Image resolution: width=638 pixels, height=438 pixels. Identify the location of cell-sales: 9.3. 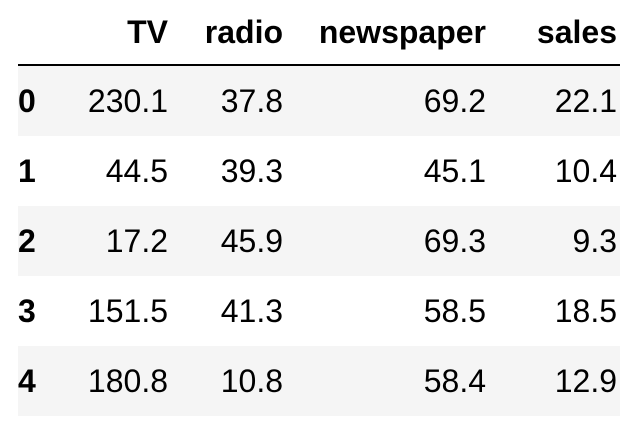
(554, 241).